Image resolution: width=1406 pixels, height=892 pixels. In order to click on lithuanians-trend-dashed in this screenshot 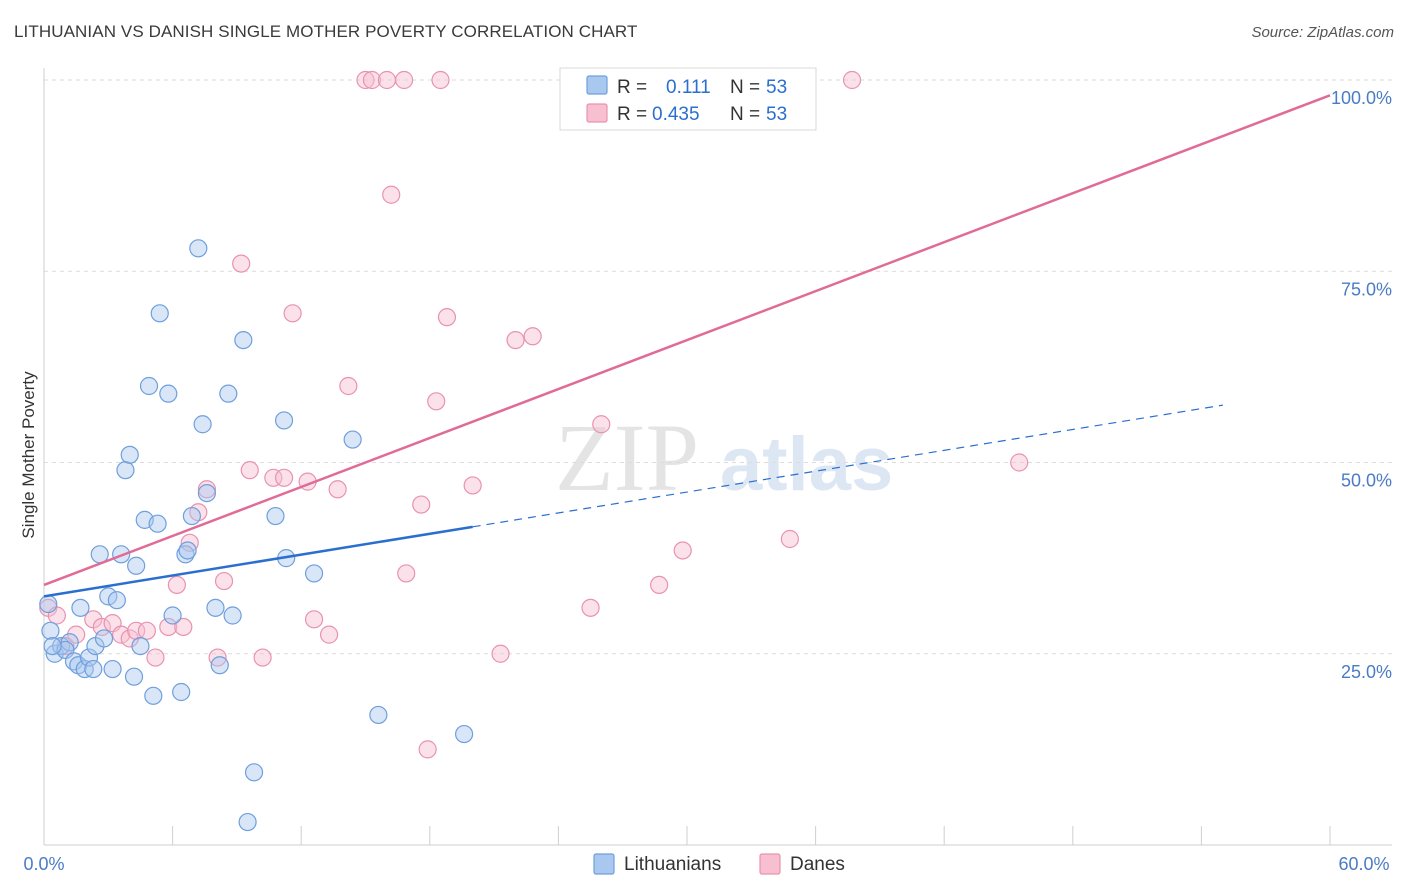, I will do `click(847, 466)`.